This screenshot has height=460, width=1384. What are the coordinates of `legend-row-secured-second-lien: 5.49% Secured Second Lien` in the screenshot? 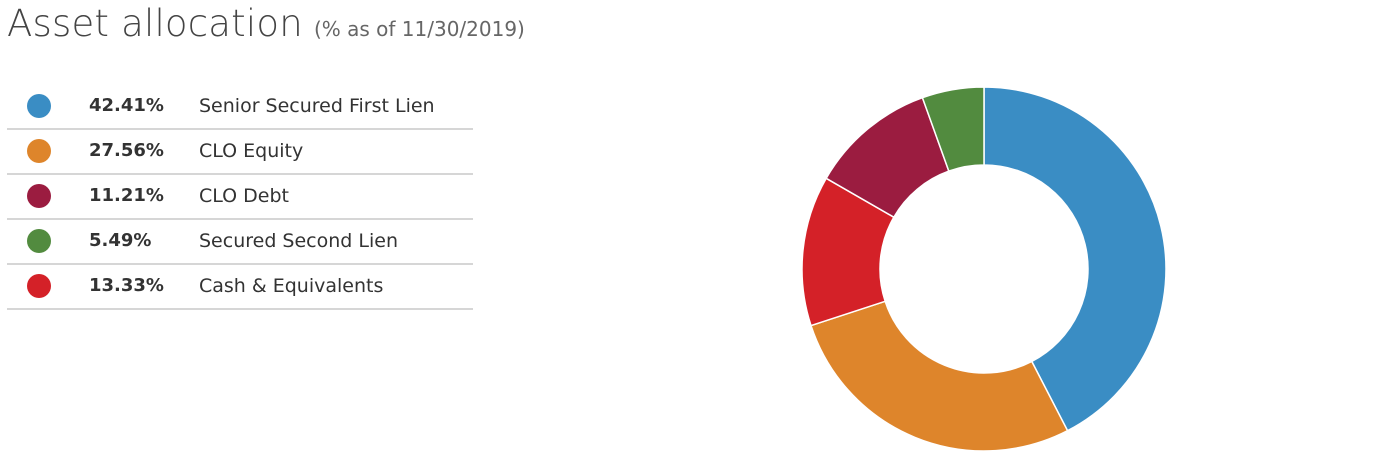 It's located at (240, 242).